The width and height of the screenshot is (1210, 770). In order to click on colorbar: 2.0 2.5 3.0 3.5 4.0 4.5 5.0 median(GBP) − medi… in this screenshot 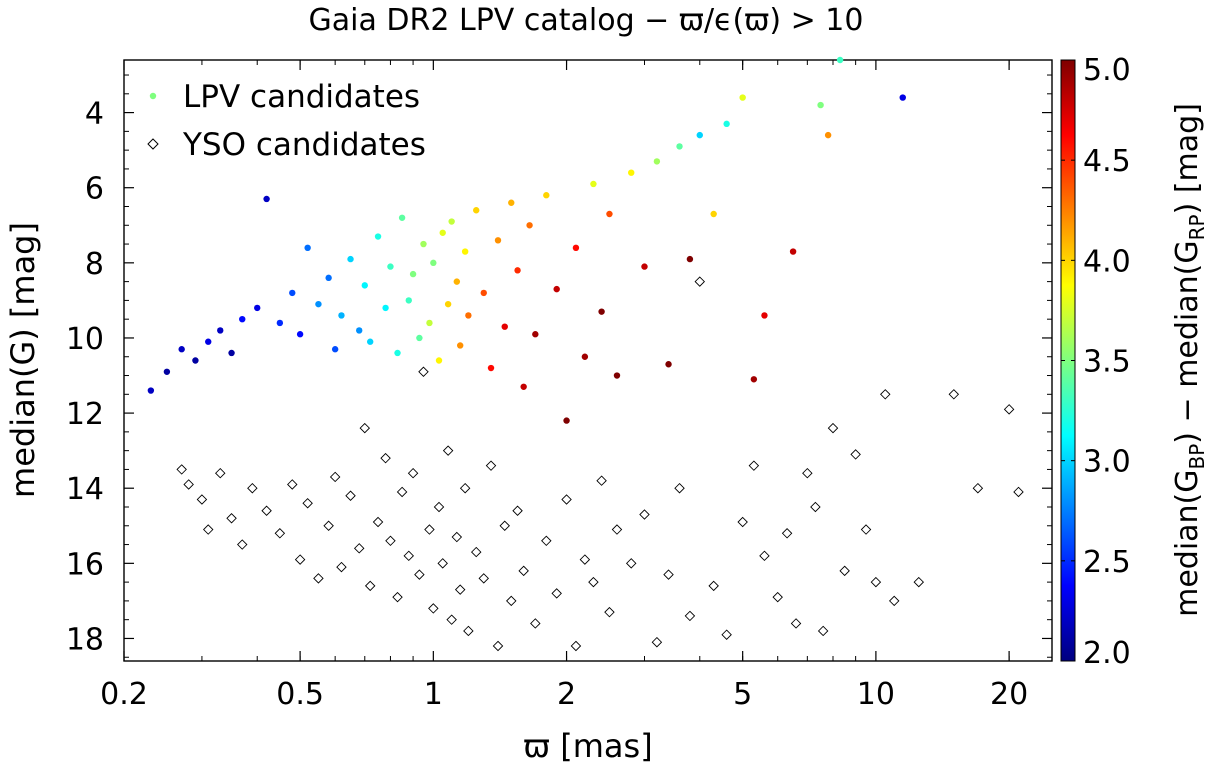, I will do `click(1134, 362)`.